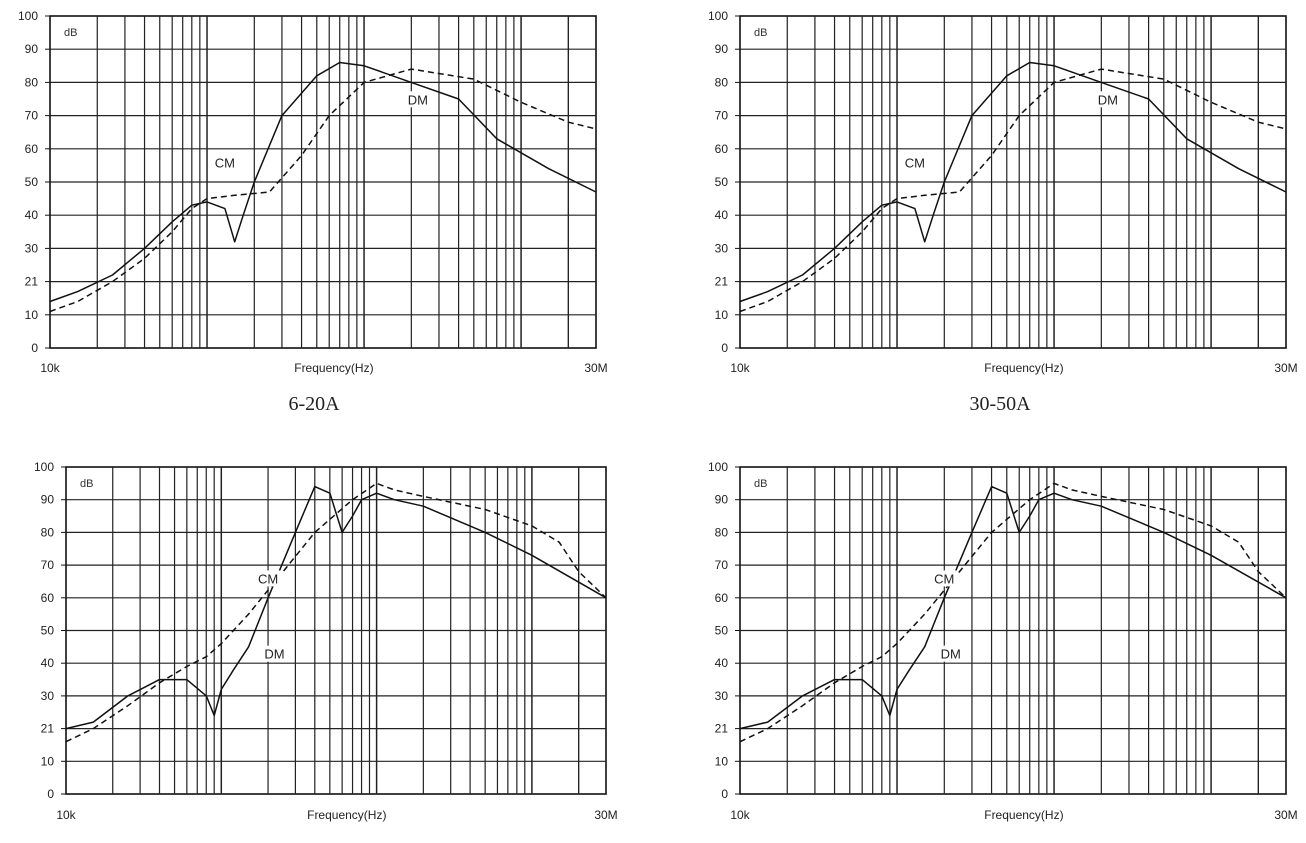  I want to click on chart-caption-2: 30-50A, so click(1000, 404).